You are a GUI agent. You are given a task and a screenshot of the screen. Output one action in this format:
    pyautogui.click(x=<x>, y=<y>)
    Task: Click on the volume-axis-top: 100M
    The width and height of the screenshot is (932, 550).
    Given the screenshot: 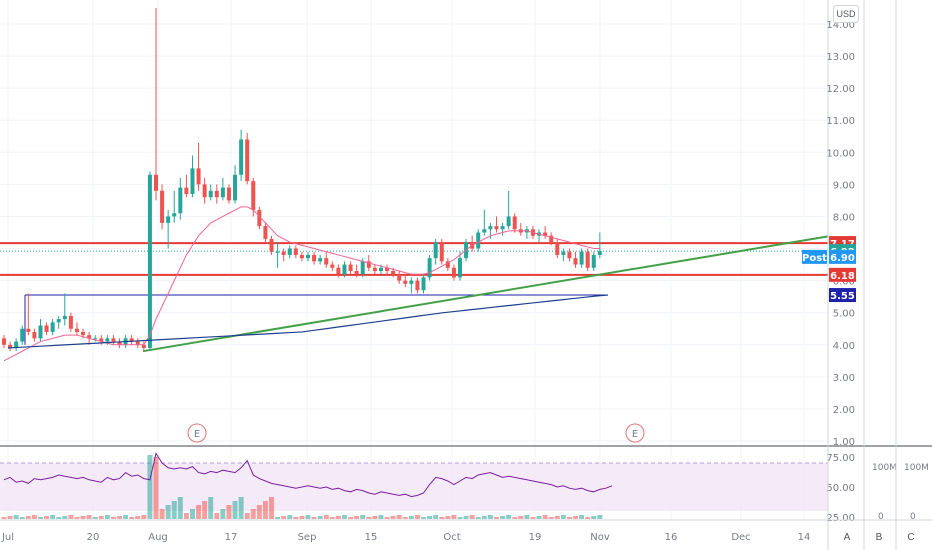 What is the action you would take?
    pyautogui.click(x=916, y=468)
    